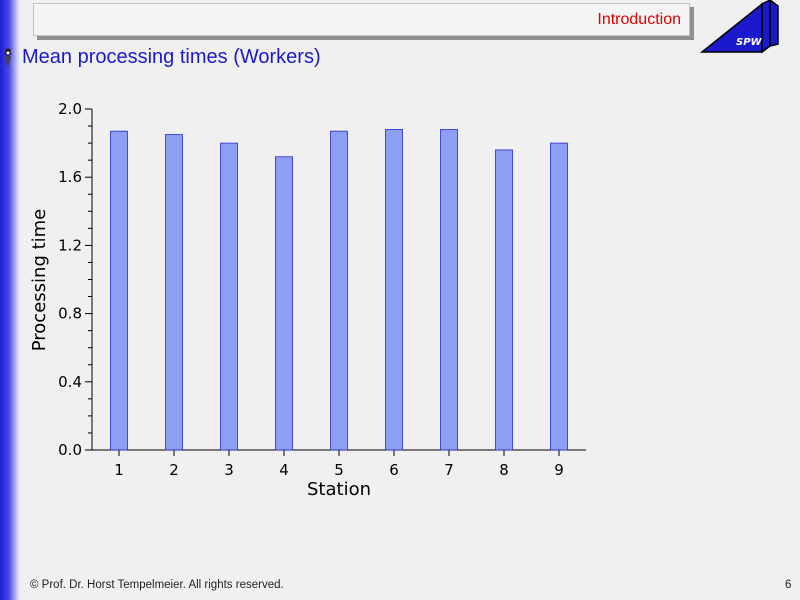  I want to click on x-axis-label: Station, so click(339, 489).